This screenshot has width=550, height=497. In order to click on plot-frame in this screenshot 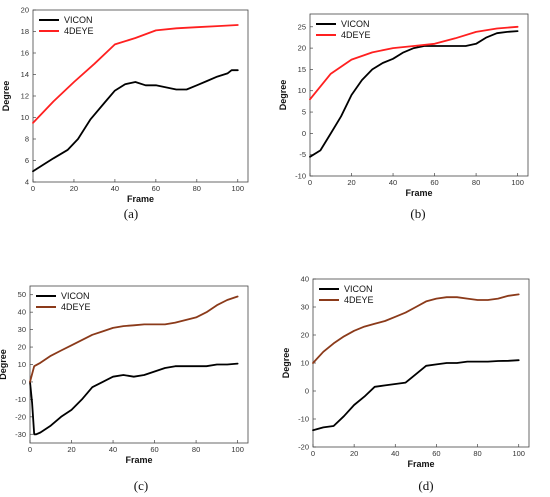, I will do `click(419, 95)`.